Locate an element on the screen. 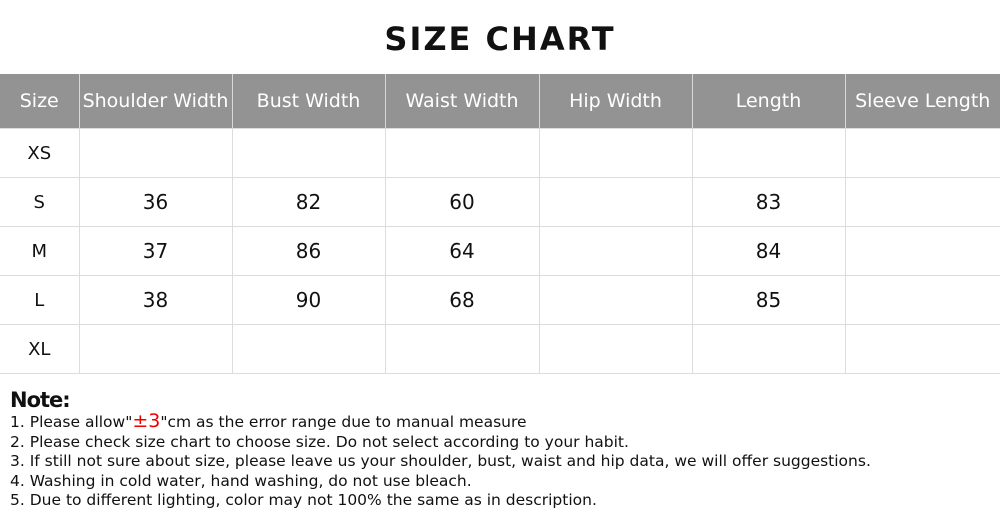 This screenshot has height=522, width=1000. column-header: Sleeve Length is located at coordinates (922, 101).